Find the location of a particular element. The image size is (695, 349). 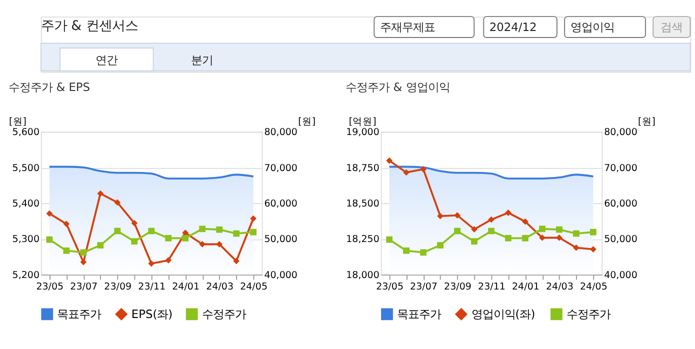

y-tick-label: 19,000 is located at coordinates (363, 132).